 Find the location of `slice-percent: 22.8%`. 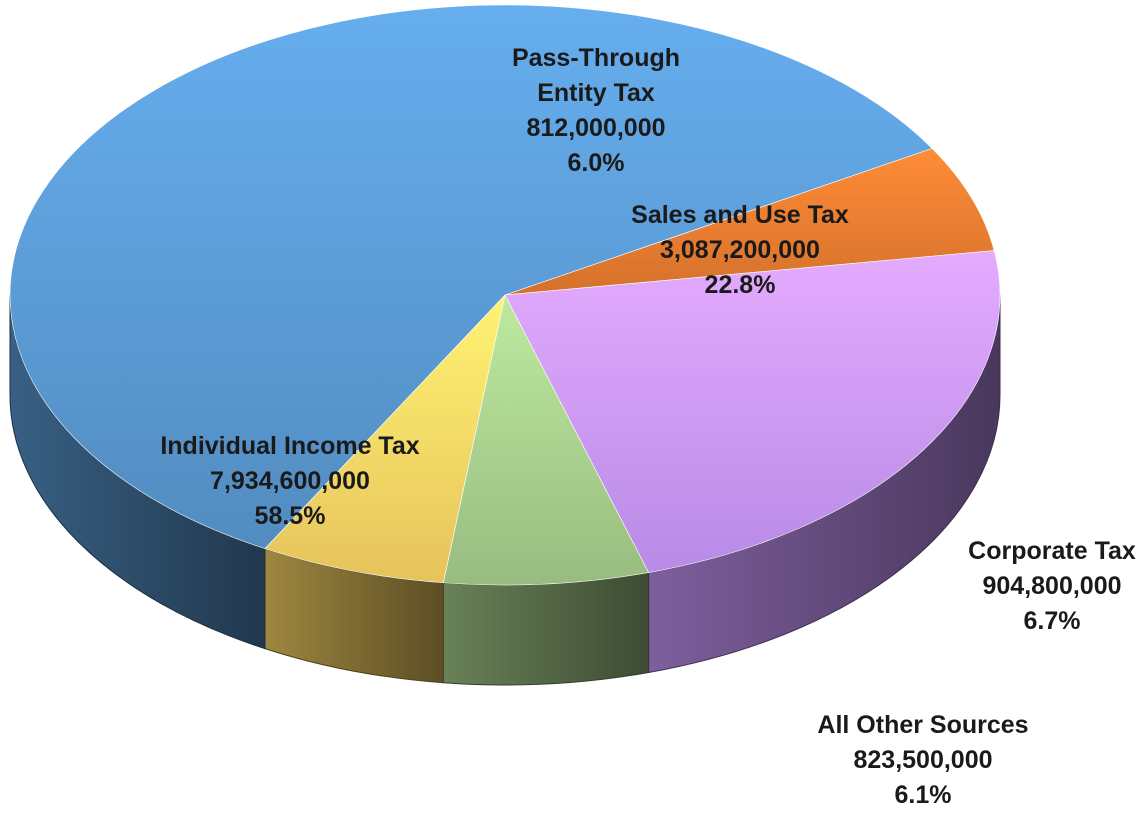

slice-percent: 22.8% is located at coordinates (740, 285).